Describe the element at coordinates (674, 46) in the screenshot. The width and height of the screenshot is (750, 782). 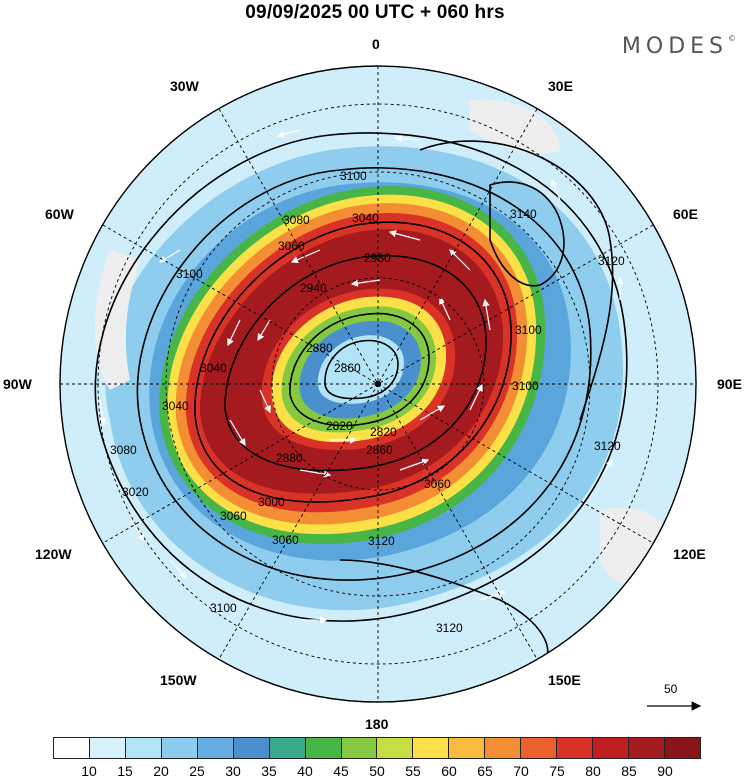
I see `brand-text: MODES` at that location.